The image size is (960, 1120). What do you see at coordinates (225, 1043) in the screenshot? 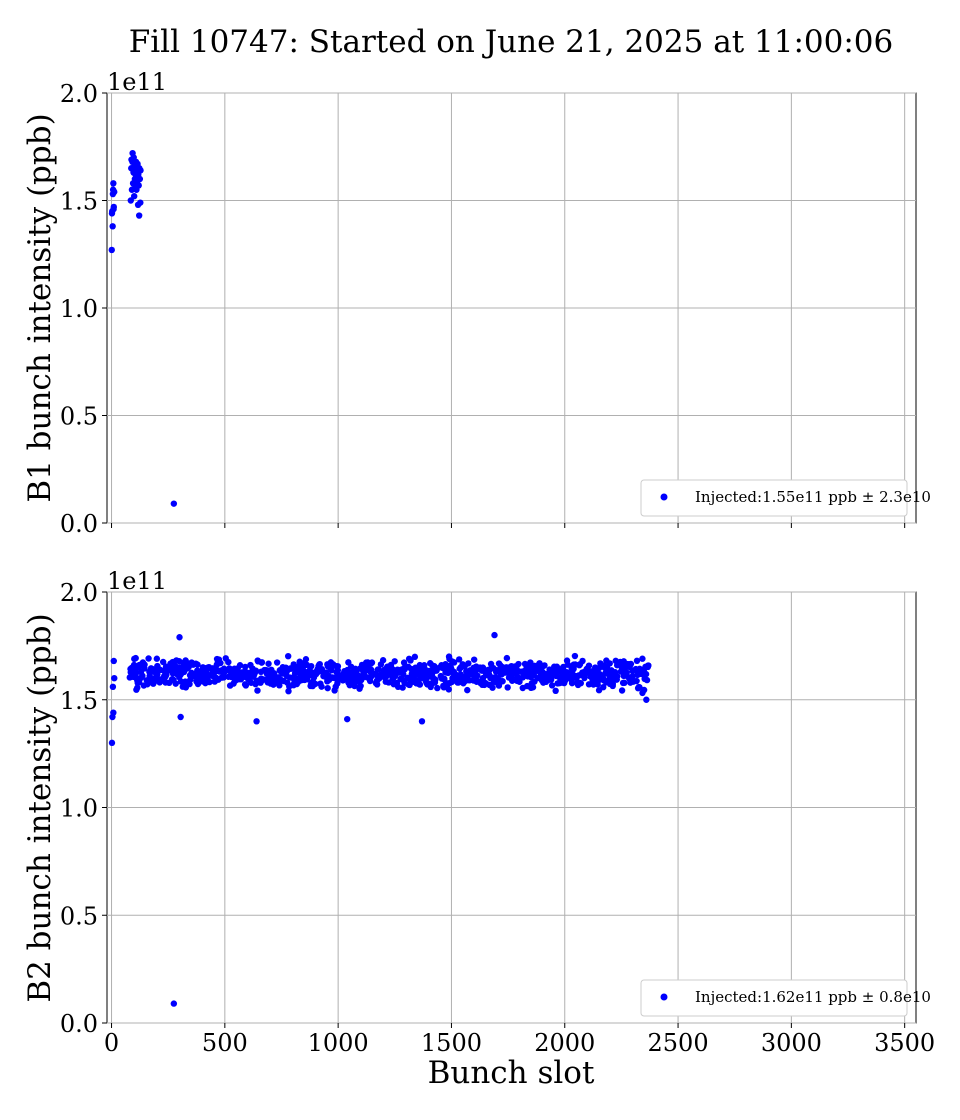
I see `x-tick-label: 500` at bounding box center [225, 1043].